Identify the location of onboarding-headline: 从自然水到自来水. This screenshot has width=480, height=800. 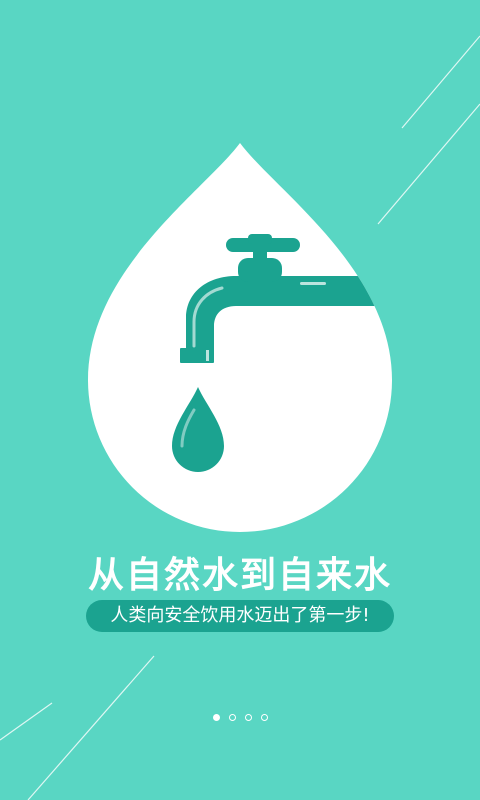
(239, 575).